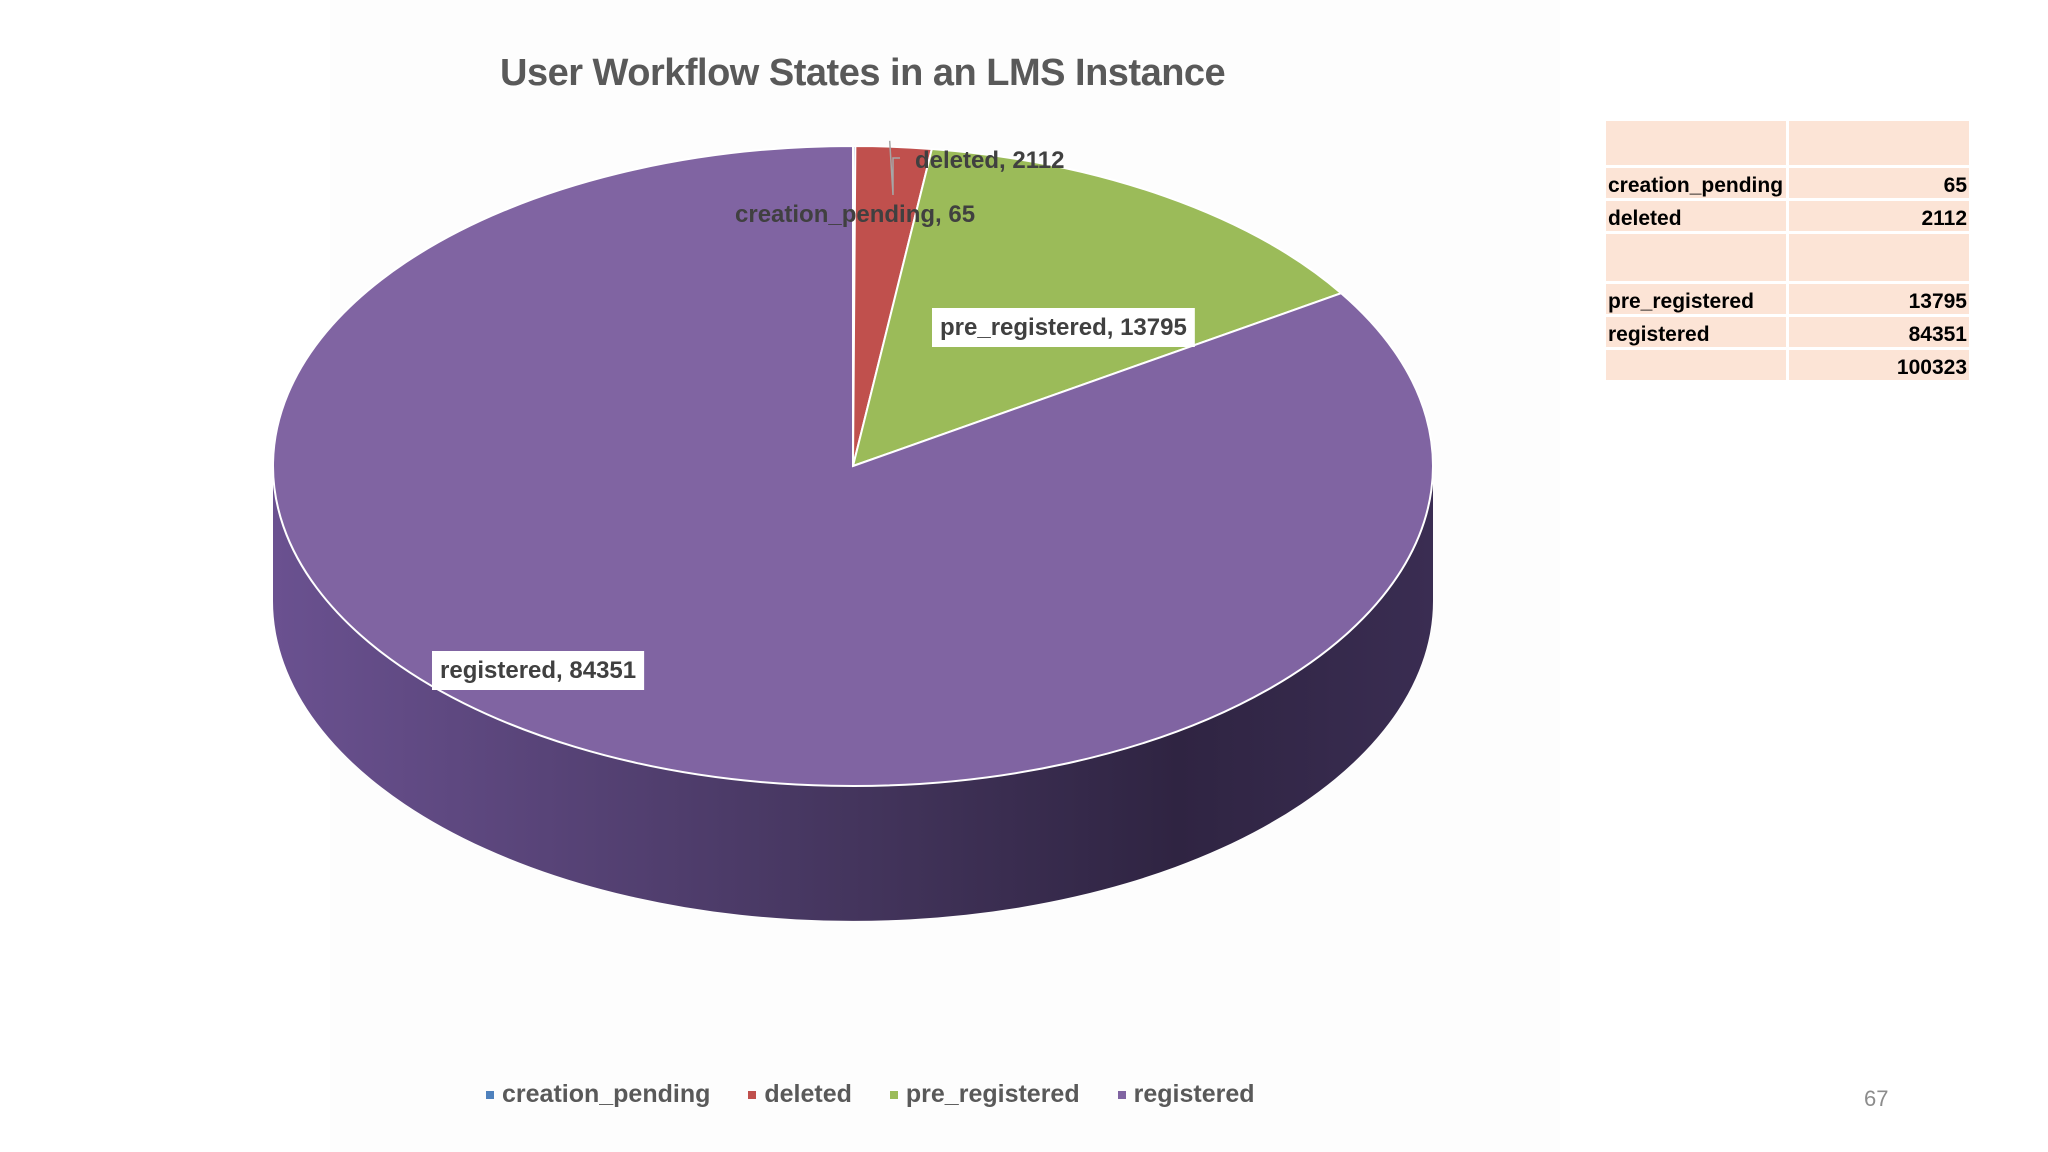  I want to click on svg-text: registered, 84351, so click(538, 670).